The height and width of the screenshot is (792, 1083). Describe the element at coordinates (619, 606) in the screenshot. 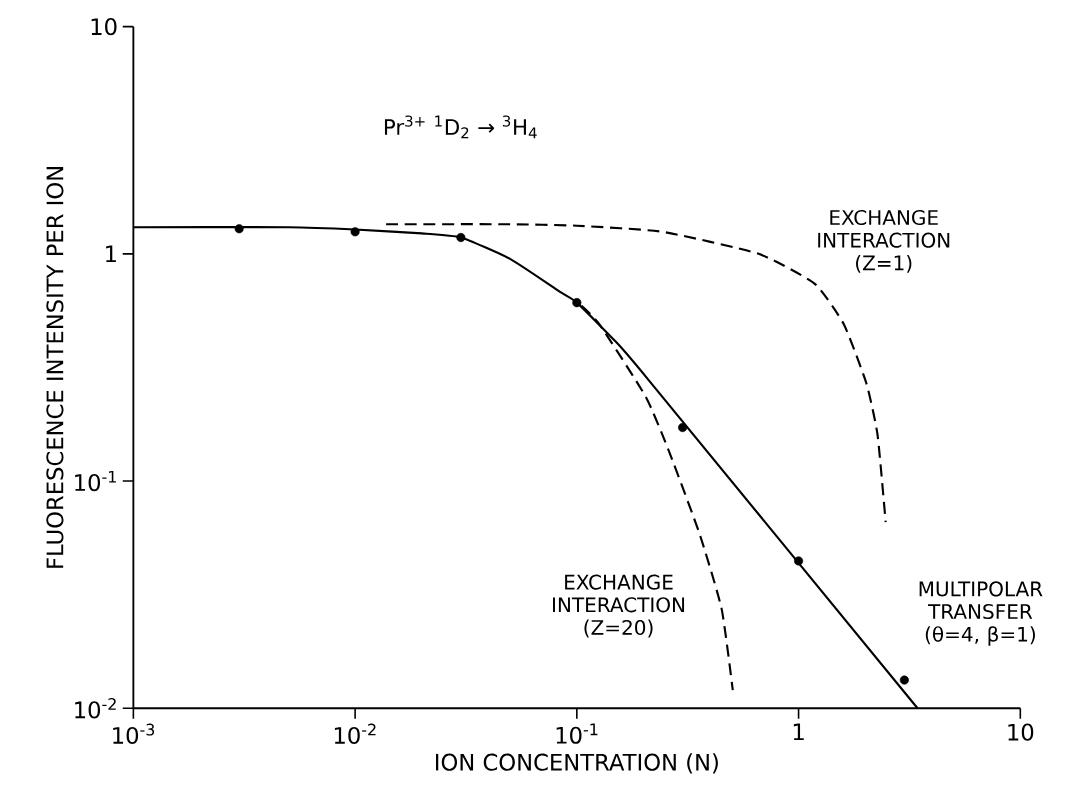

I see `annotation: EXCHANGE INTERACTION (Z=20)` at that location.